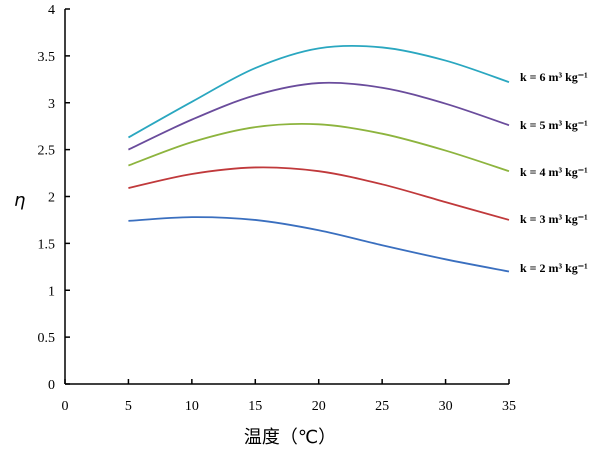  What do you see at coordinates (47, 338) in the screenshot?
I see `y-tick-label: 0.5` at bounding box center [47, 338].